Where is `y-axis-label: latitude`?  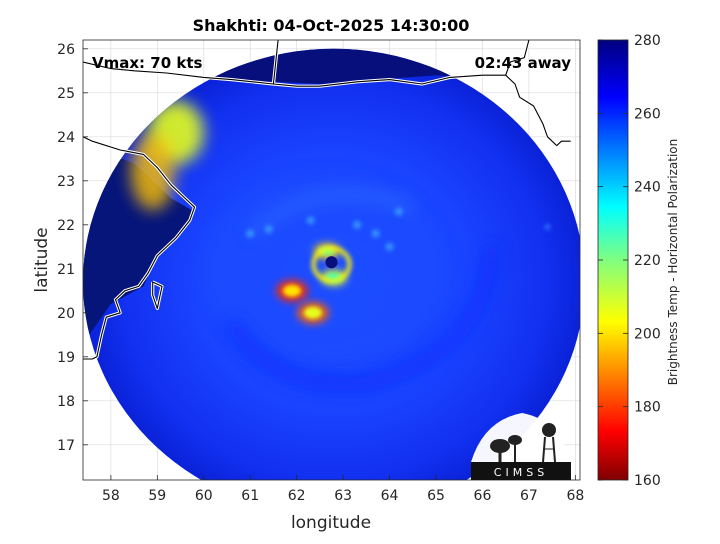
y-axis-label: latitude is located at coordinates (42, 259).